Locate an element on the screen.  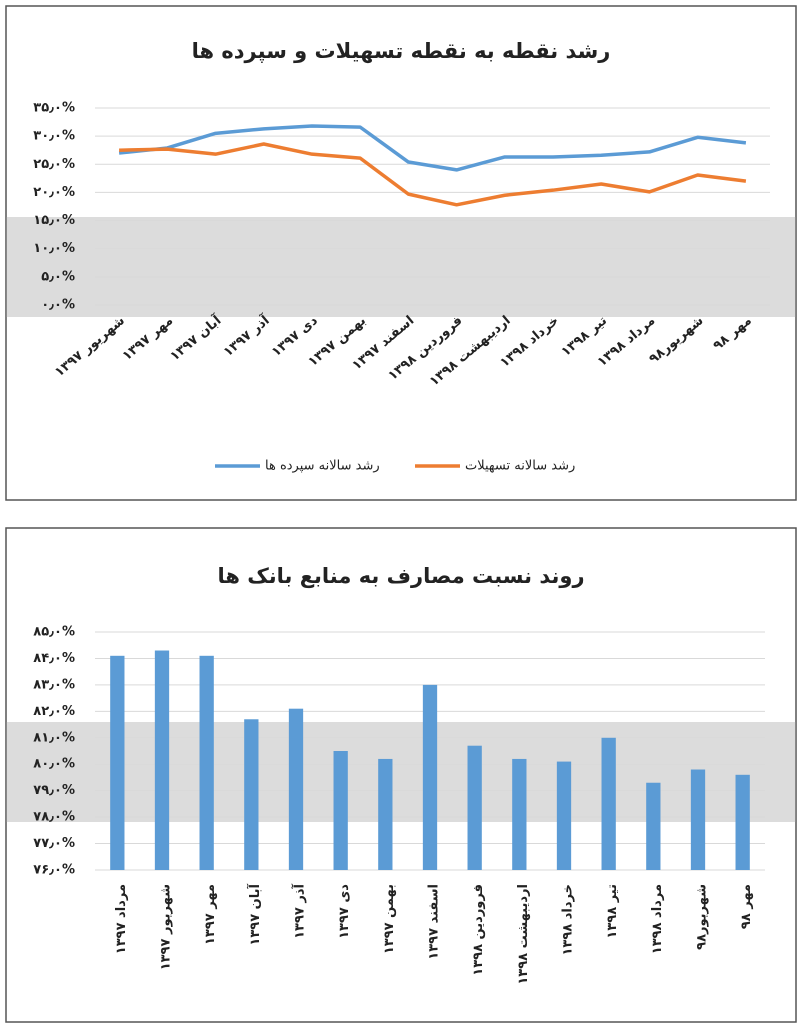
x-tick-label: شهریور۹۸ is located at coordinates (702, 917).